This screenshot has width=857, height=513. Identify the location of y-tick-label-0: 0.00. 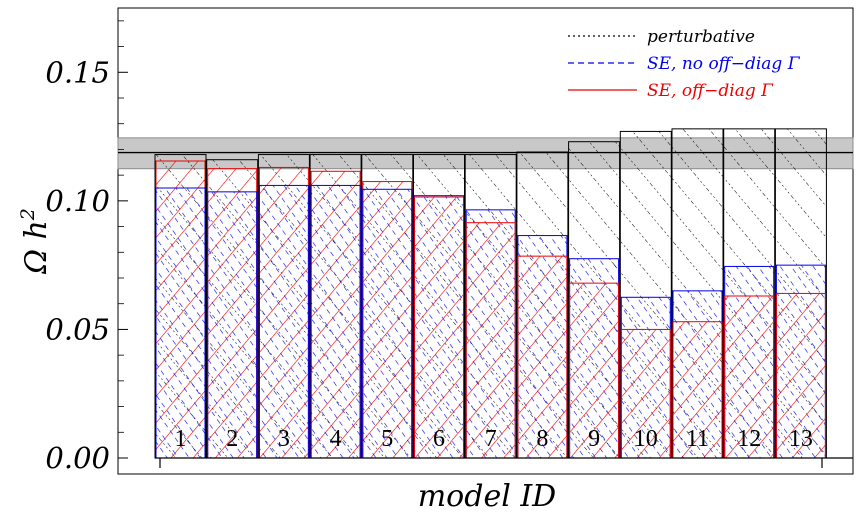
(77, 458).